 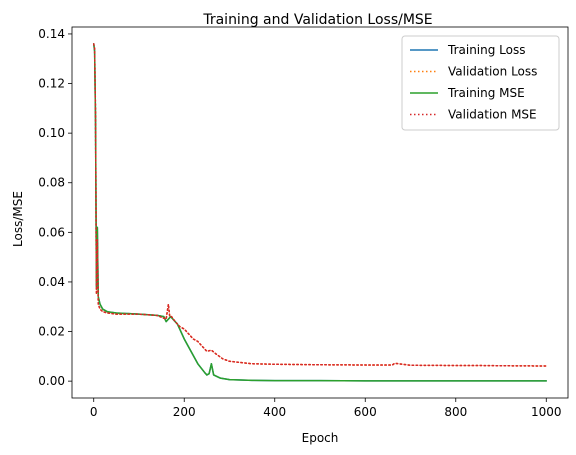 What do you see at coordinates (55, 207) in the screenshot?
I see `y-axis: 0.00 0.02 0.04 0.06 0.08 0.10 0.12 0.14` at bounding box center [55, 207].